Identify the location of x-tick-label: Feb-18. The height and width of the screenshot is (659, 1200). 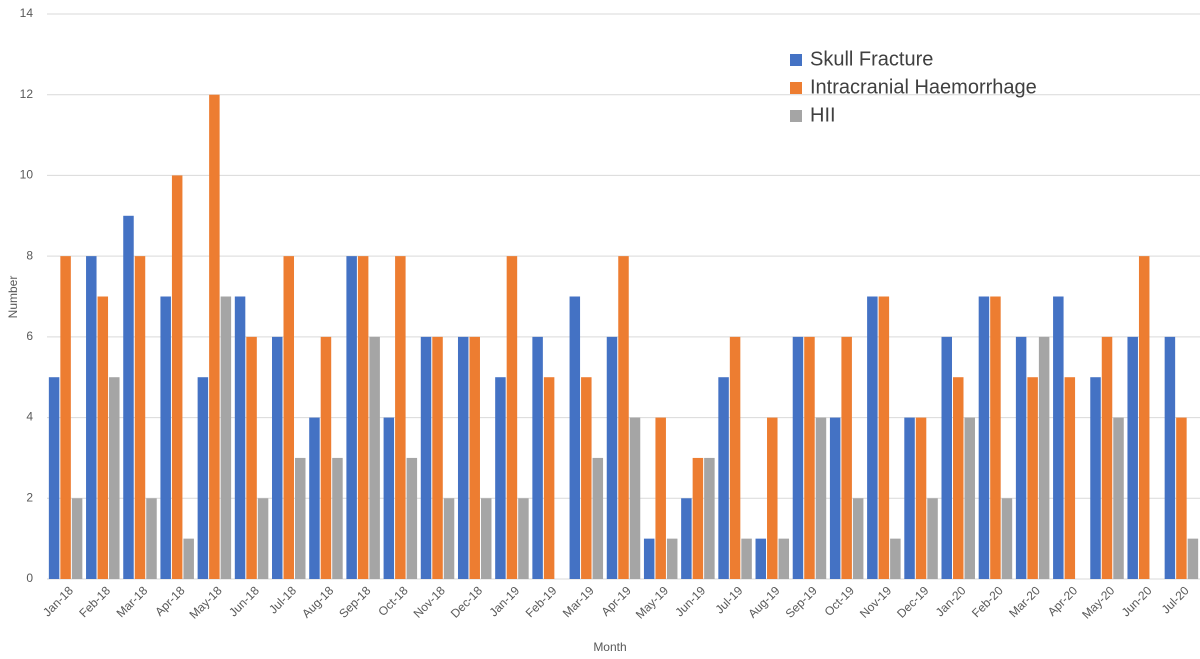
(94, 601).